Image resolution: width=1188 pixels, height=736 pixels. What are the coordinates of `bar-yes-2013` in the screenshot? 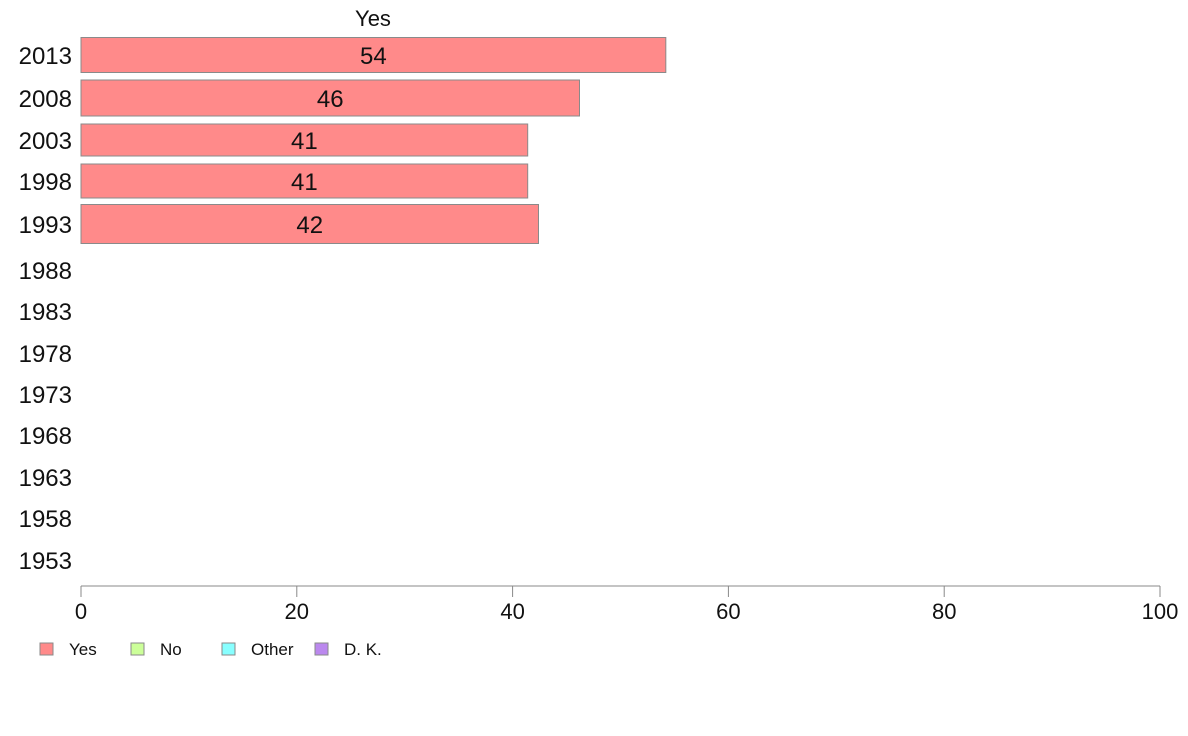 It's located at (373, 55).